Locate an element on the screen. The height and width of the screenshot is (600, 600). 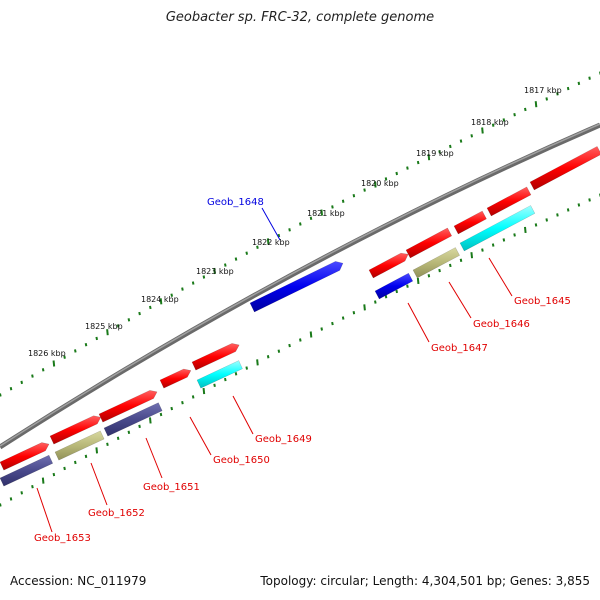
kbp-label: 1823 kbp is located at coordinates (215, 271).